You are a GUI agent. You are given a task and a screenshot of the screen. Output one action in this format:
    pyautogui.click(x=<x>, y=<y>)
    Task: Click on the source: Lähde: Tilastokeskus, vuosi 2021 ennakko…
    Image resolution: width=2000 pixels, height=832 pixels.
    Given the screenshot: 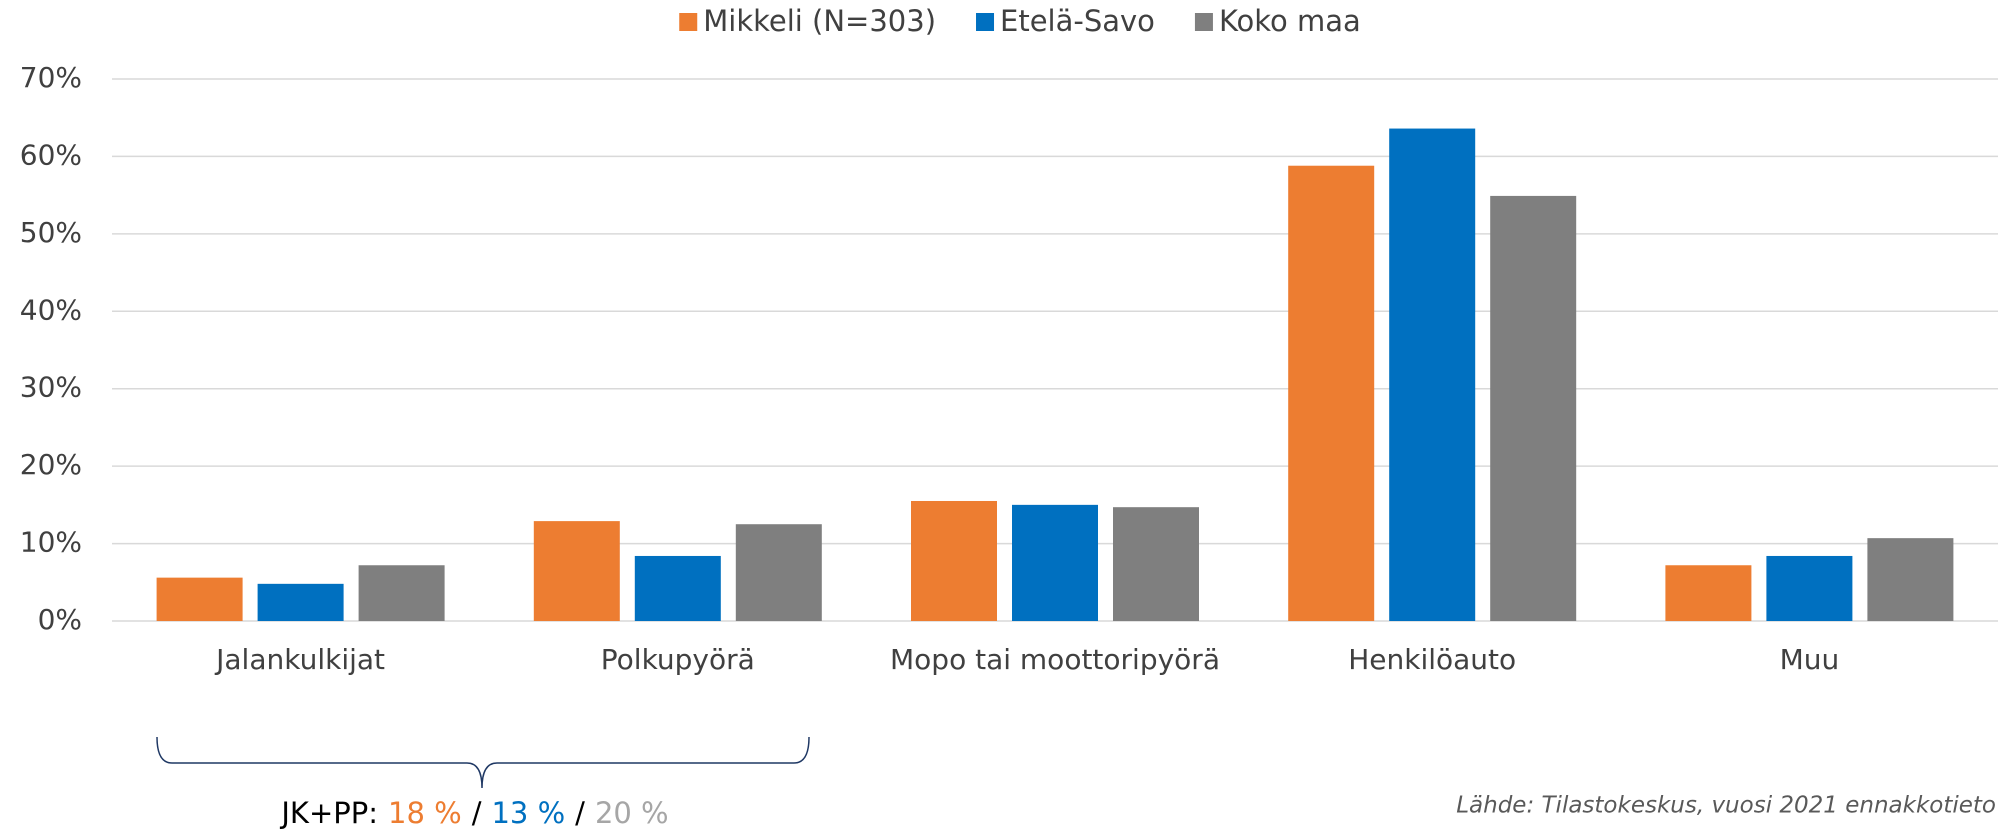 What is the action you would take?
    pyautogui.click(x=1726, y=806)
    